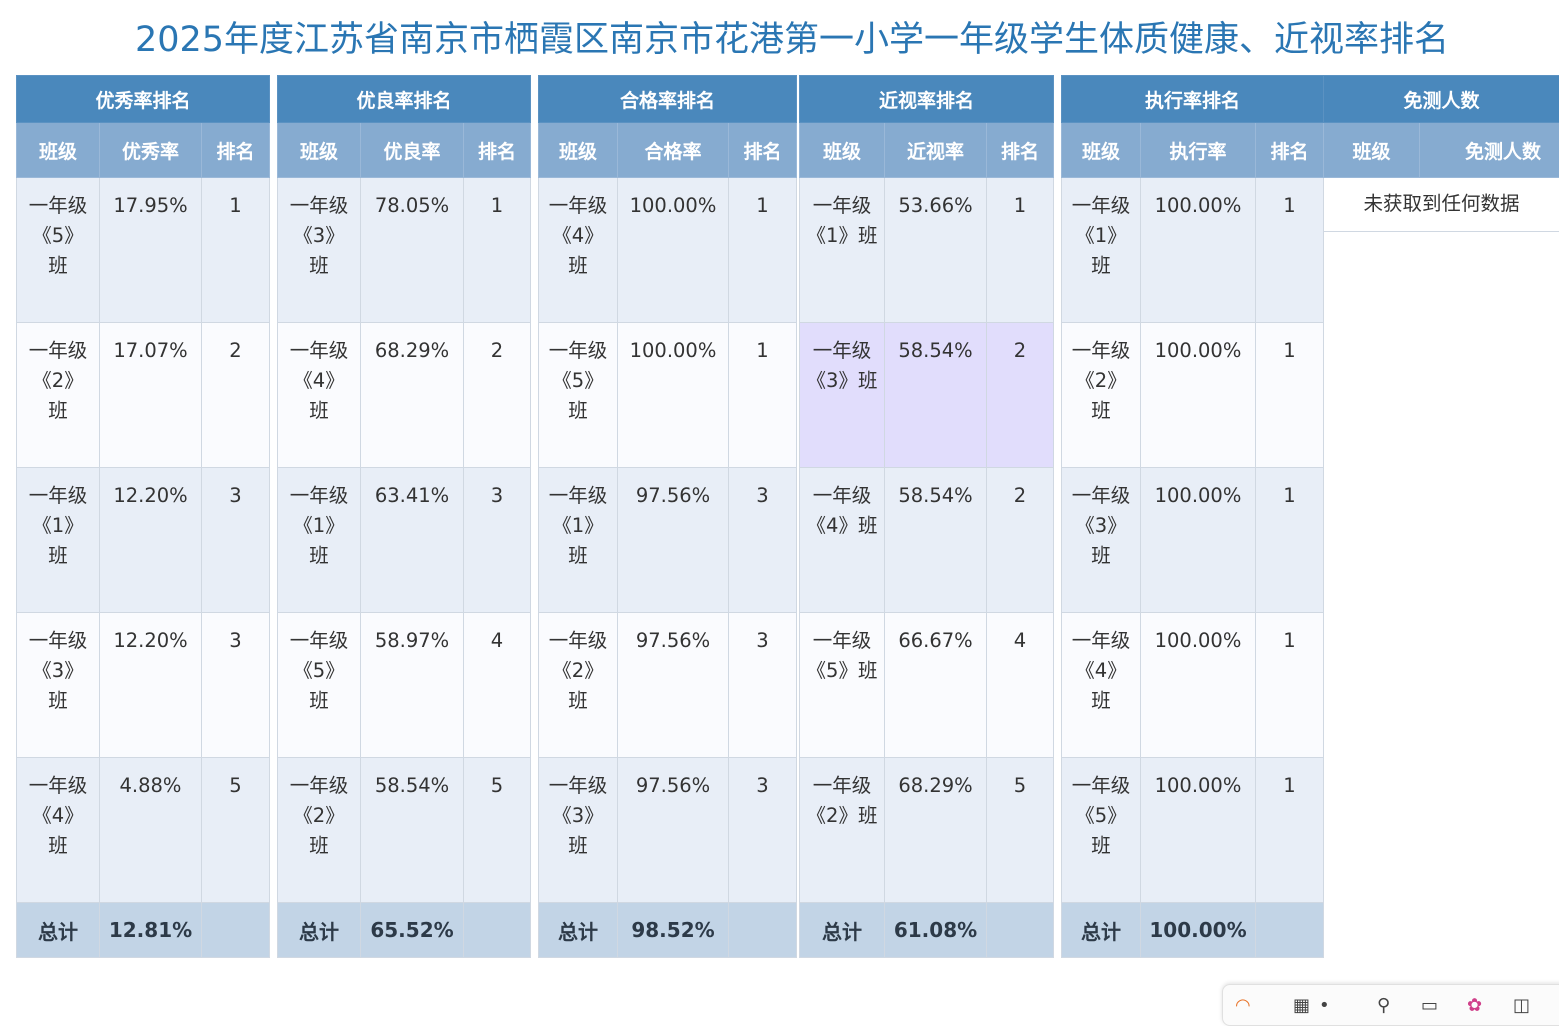 The height and width of the screenshot is (1026, 1559). What do you see at coordinates (412, 150) in the screenshot?
I see `column-header-rate: 优良率` at bounding box center [412, 150].